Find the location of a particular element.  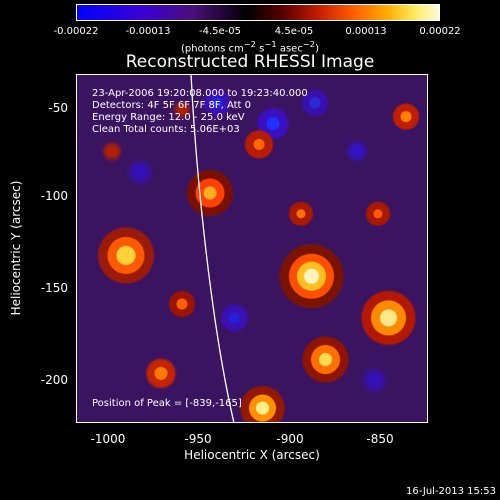

colorbar-tick: 0.00013 is located at coordinates (366, 31).